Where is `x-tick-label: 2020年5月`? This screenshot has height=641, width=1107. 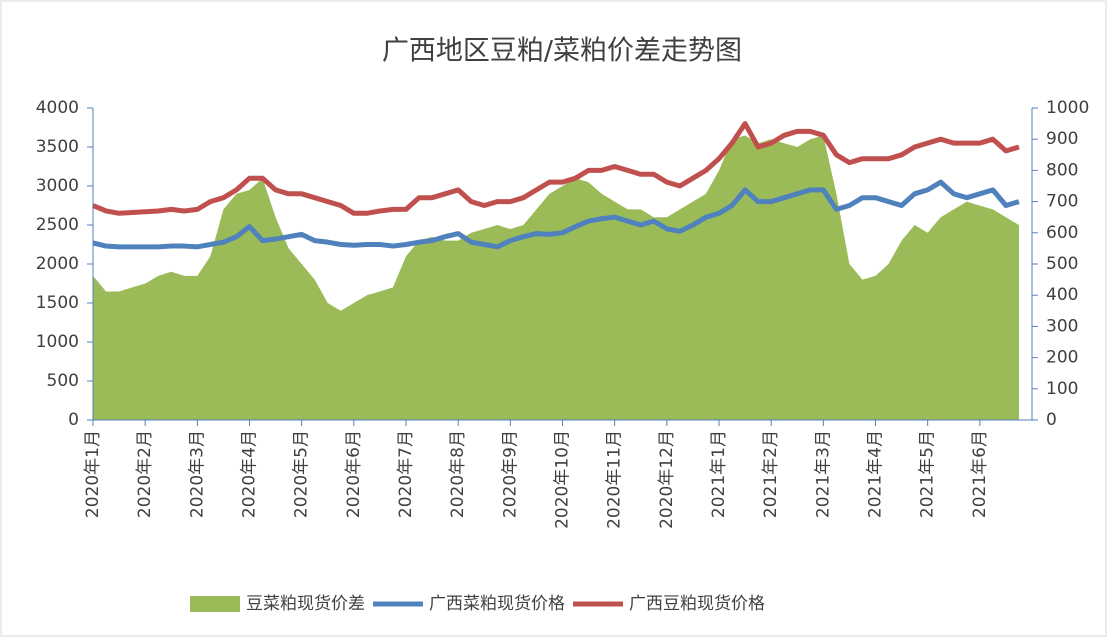
x-tick-label: 2020年5月 is located at coordinates (302, 474).